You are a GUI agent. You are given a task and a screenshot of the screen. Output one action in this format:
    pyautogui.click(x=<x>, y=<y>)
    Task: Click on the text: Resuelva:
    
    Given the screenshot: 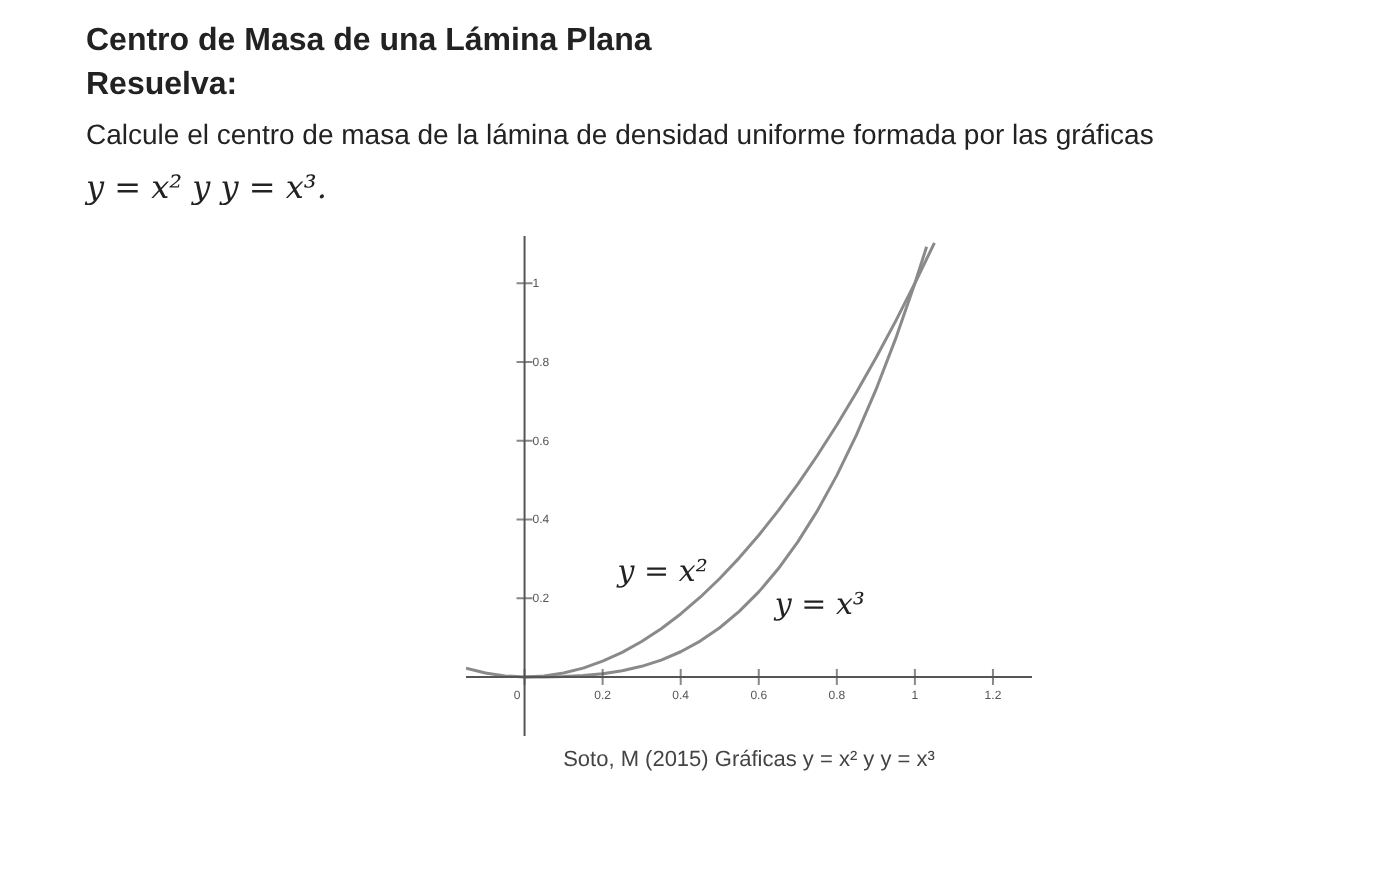 What is the action you would take?
    pyautogui.click(x=162, y=85)
    